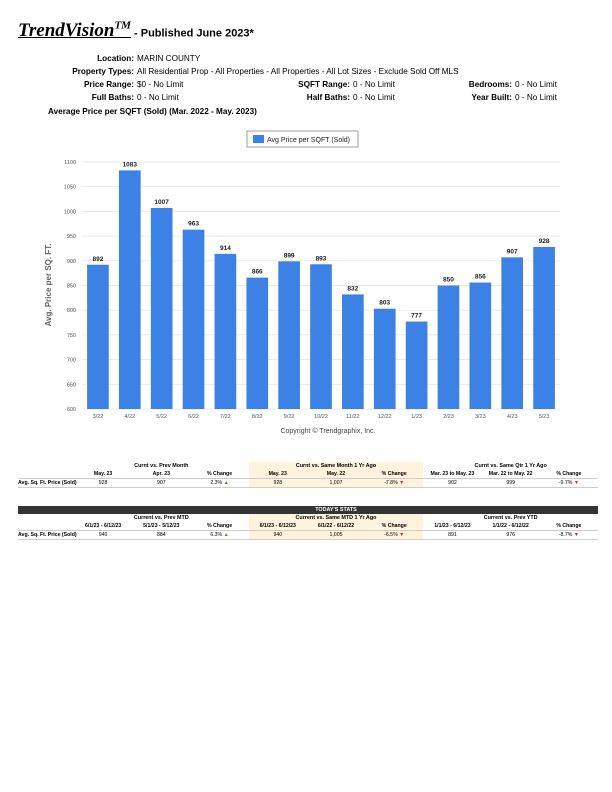  What do you see at coordinates (336, 483) in the screenshot?
I see `cell: 1,007` at bounding box center [336, 483].